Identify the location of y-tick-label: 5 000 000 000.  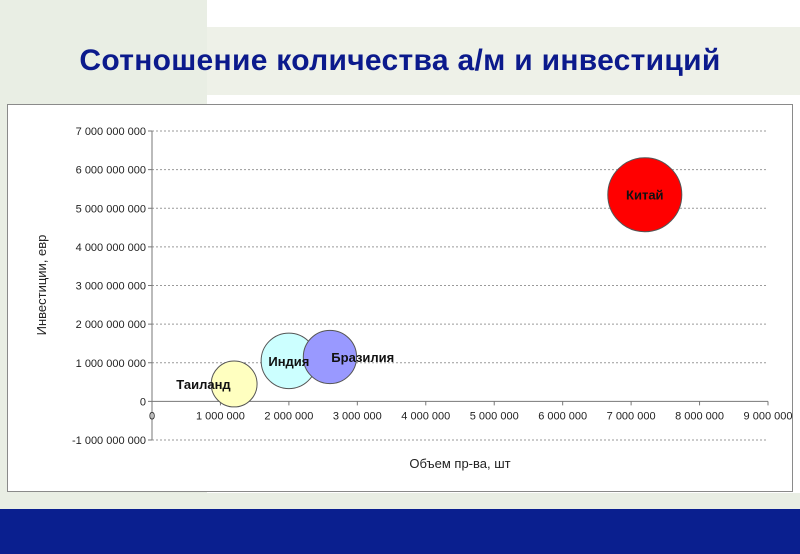
(111, 209).